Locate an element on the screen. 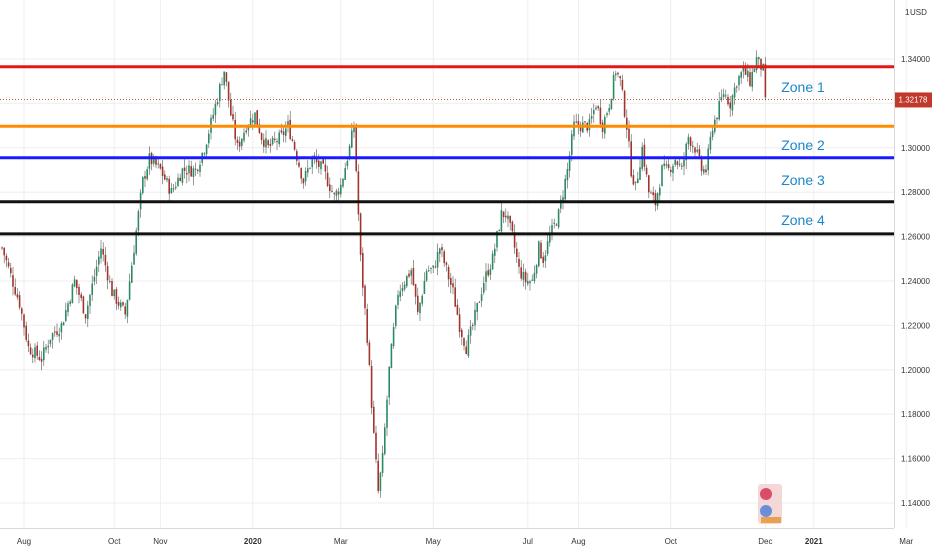 The image size is (932, 550). time-axis: Aug Oct Nov 2020 Mar May Jul Aug Oct Dec 2021 Mar is located at coordinates (465, 541).